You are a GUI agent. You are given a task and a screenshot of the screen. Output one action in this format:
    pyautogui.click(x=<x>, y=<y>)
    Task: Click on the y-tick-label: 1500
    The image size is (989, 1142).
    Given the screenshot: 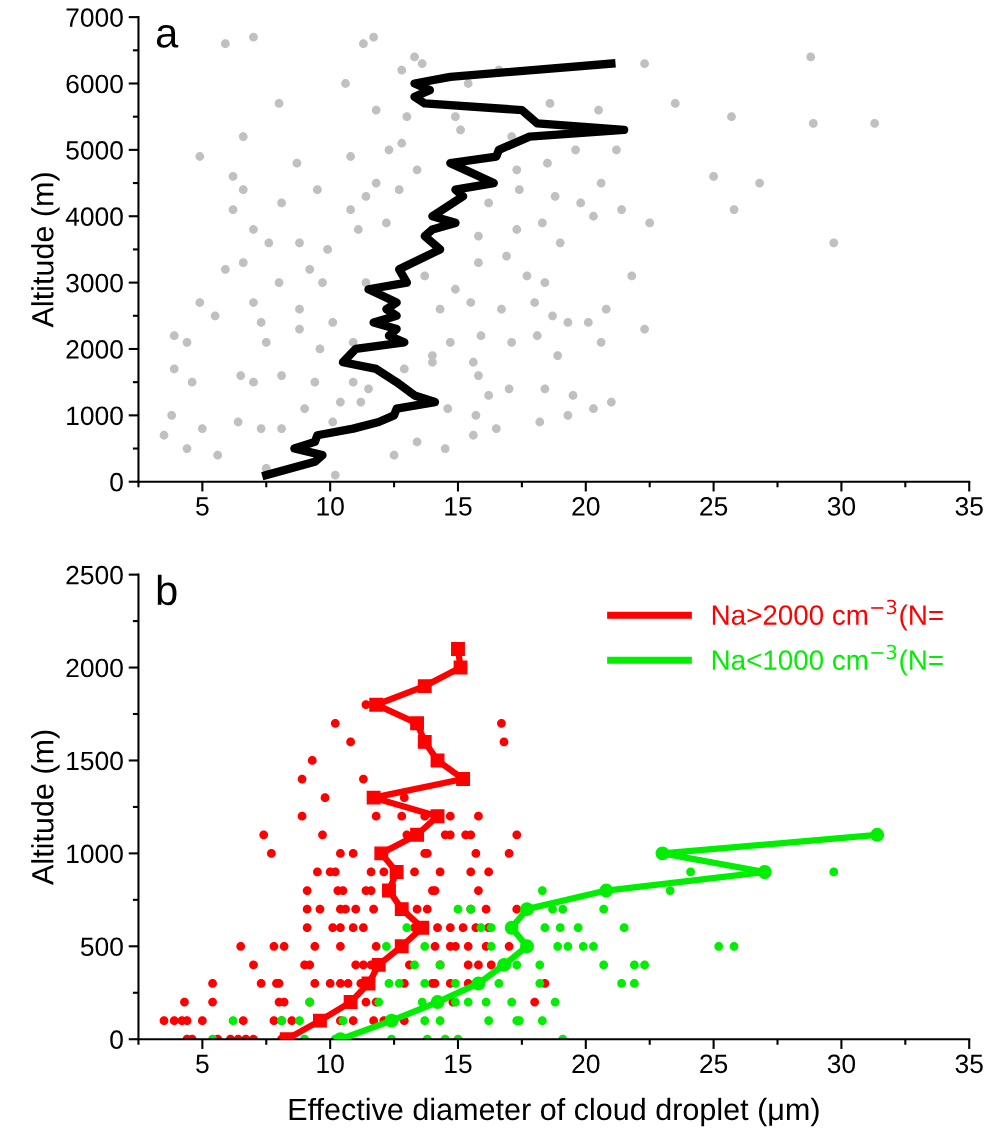 What is the action you would take?
    pyautogui.click(x=95, y=761)
    